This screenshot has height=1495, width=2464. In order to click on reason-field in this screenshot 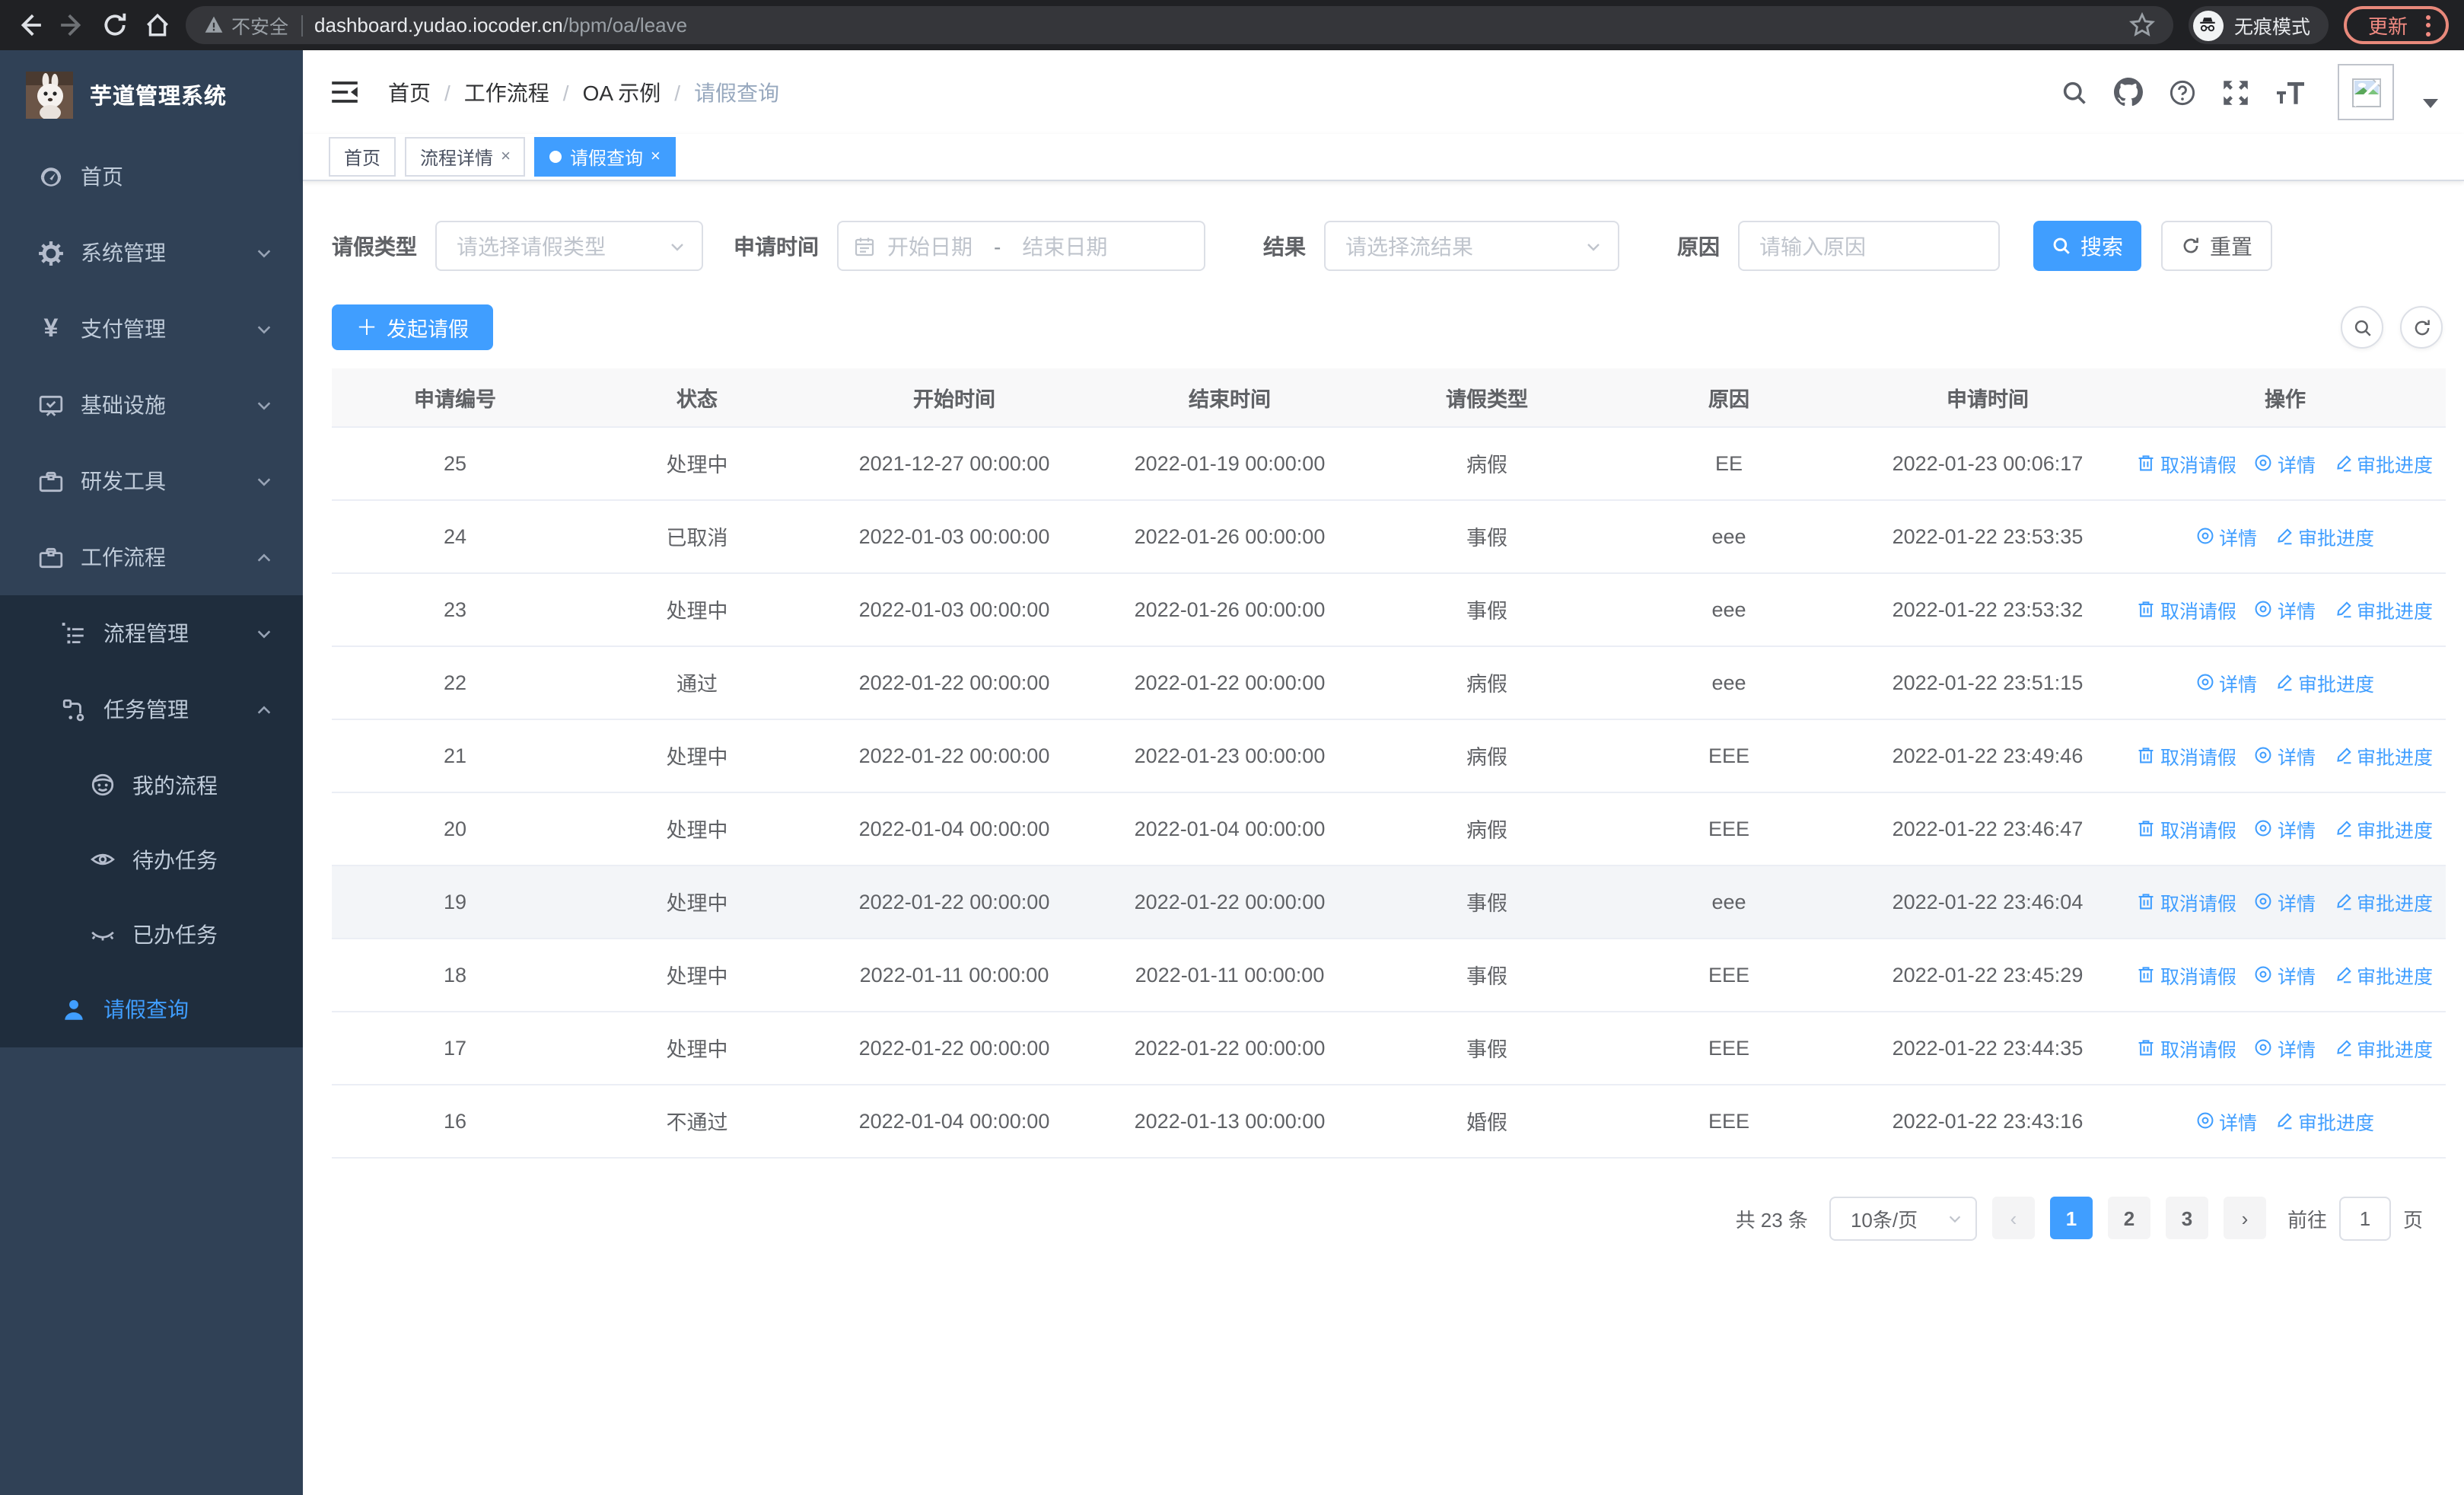, I will do `click(1869, 246)`.